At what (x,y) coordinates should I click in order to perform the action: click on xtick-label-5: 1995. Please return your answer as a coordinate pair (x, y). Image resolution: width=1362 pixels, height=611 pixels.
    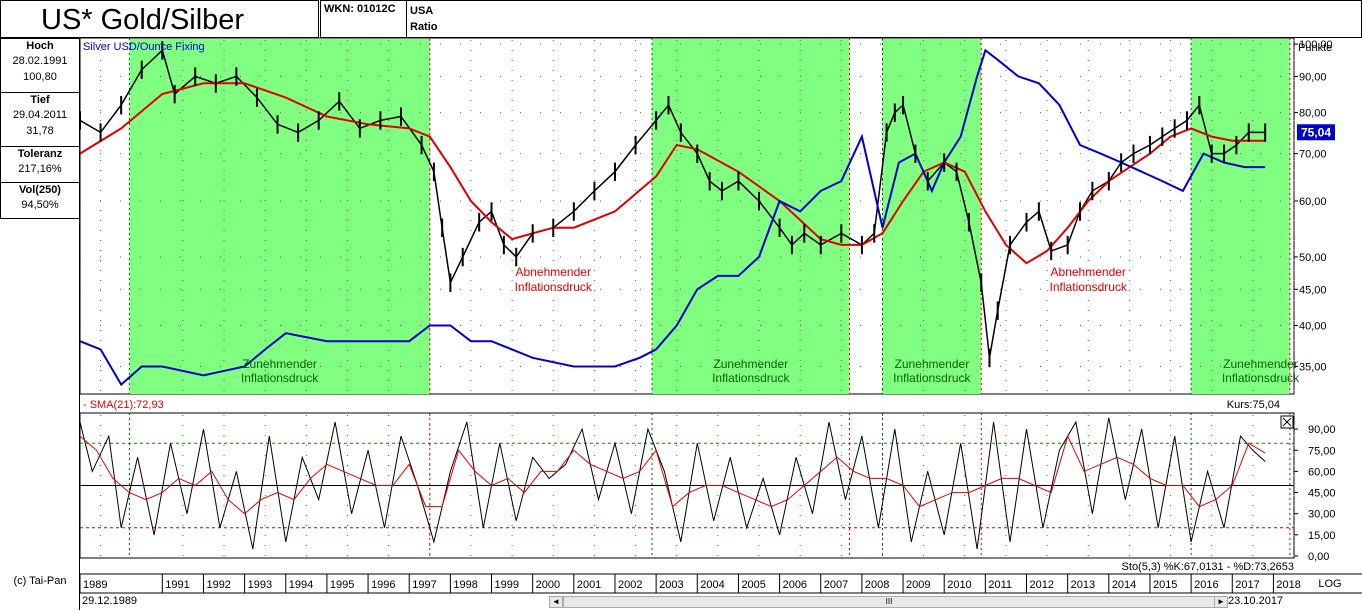
    Looking at the image, I should click on (342, 585).